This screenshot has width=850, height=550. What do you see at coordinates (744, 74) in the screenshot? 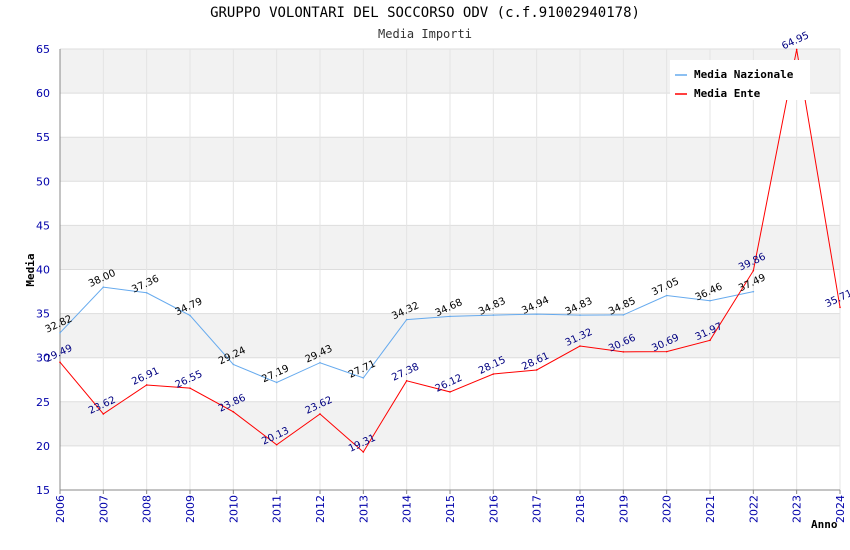
I see `legend-label-media-nazionale: Media Nazionale` at bounding box center [744, 74].